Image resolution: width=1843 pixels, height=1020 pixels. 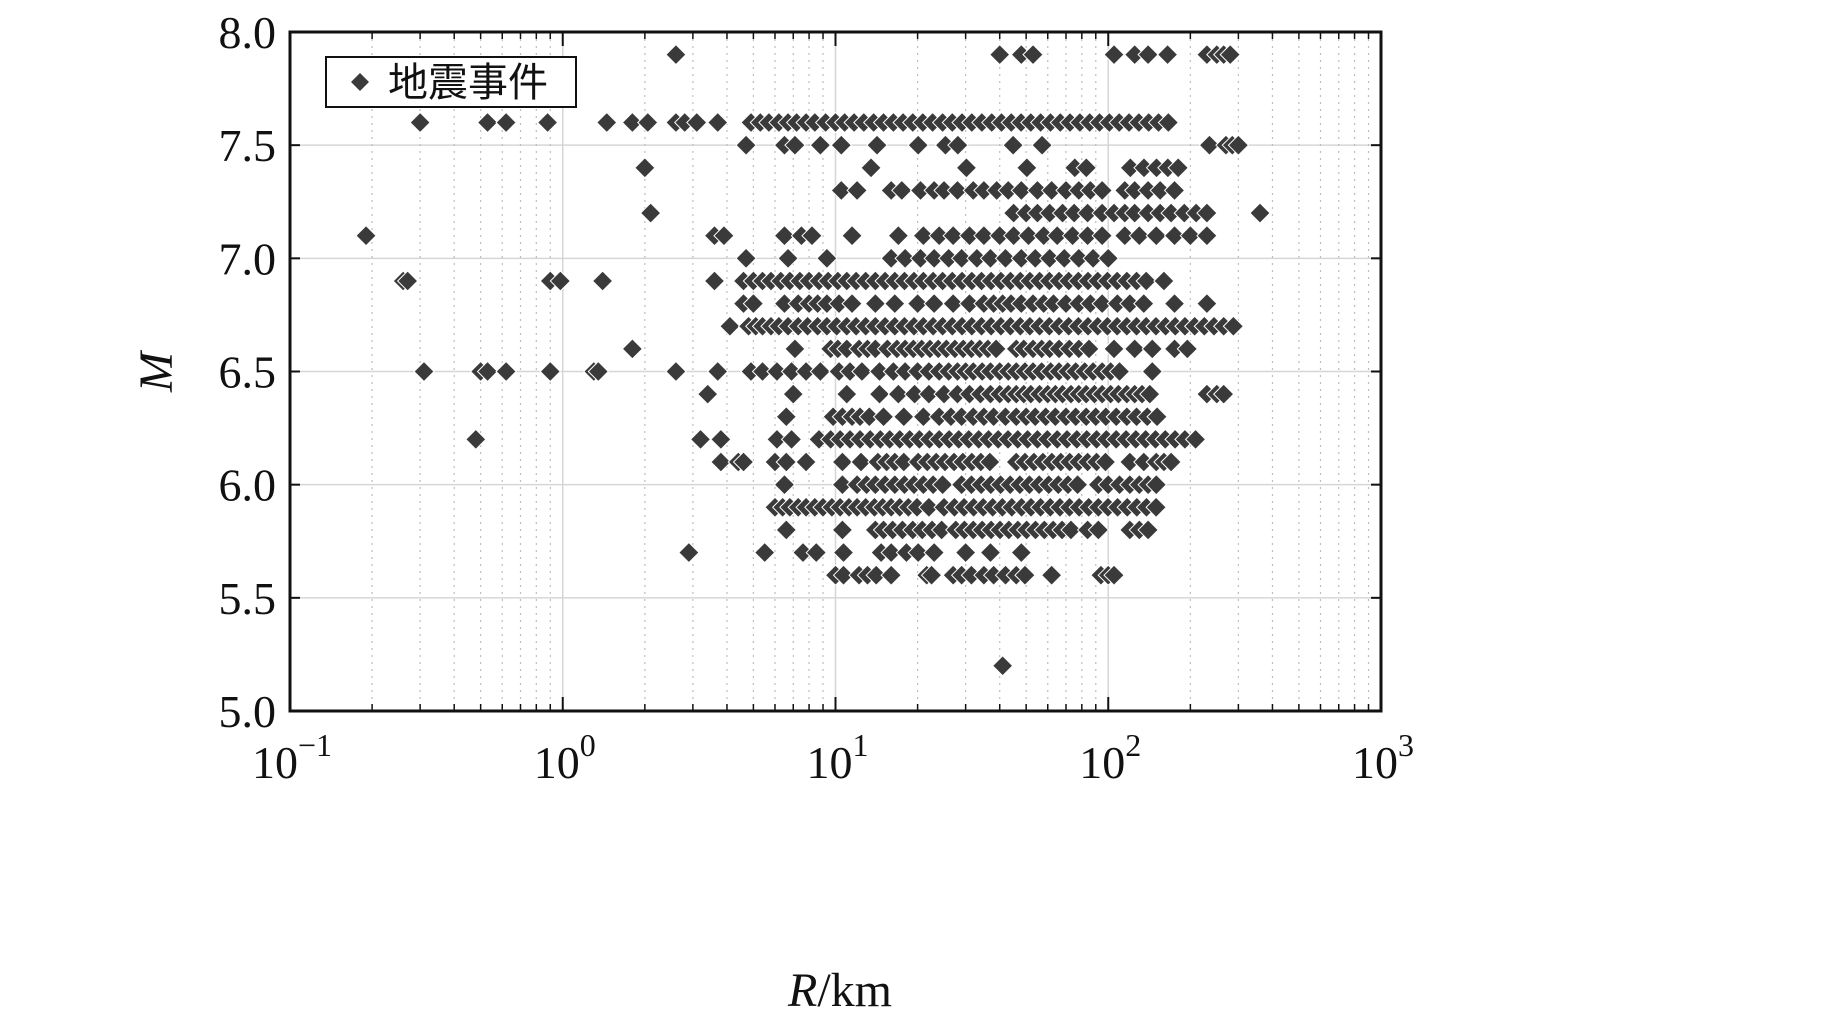 I want to click on y-tick-label: 7.0, so click(x=248, y=258).